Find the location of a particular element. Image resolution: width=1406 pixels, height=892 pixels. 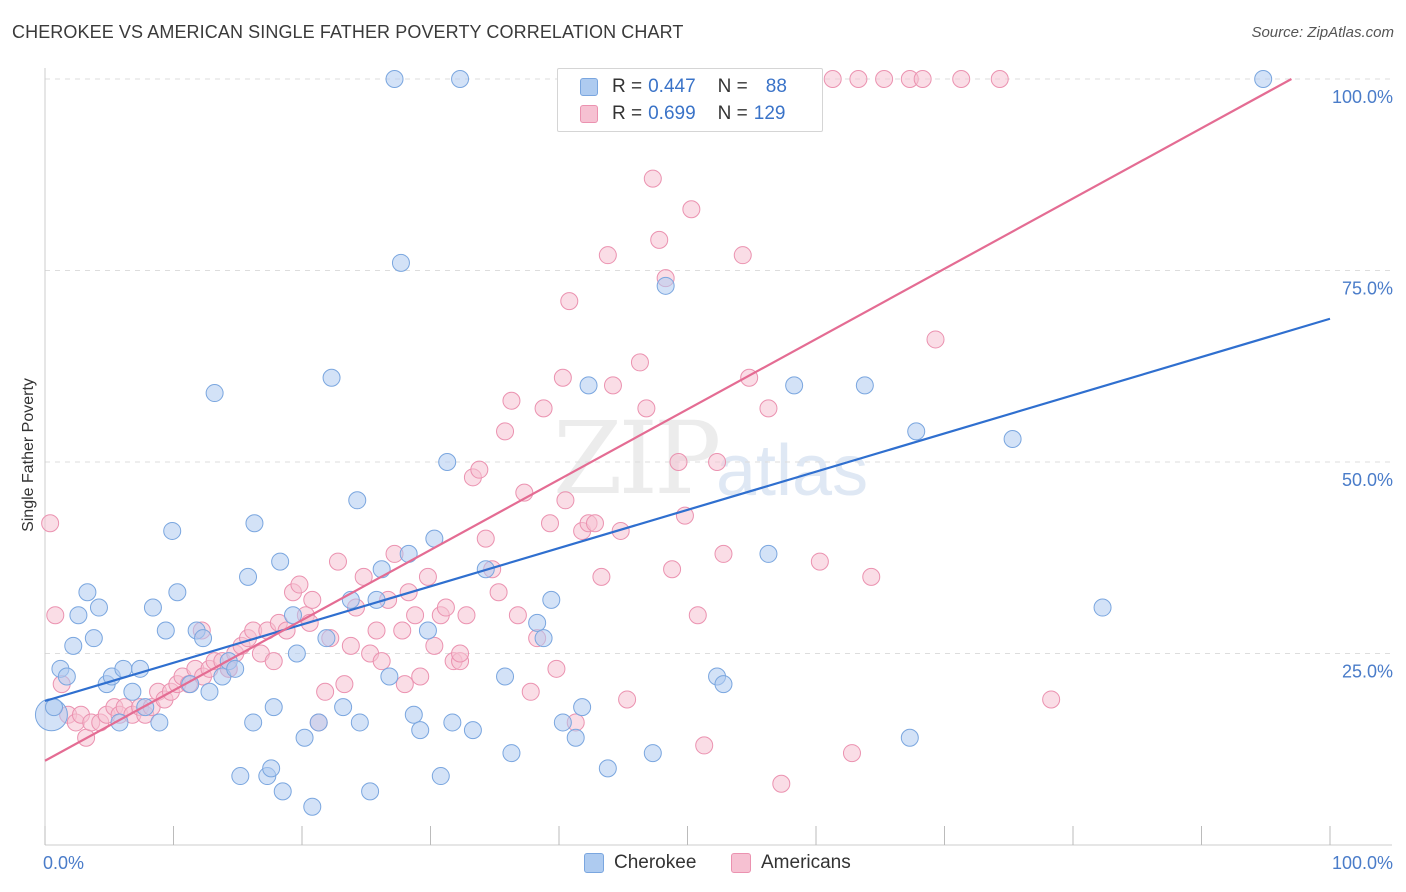

y-tick-label: 25.0% is located at coordinates (1367, 672).